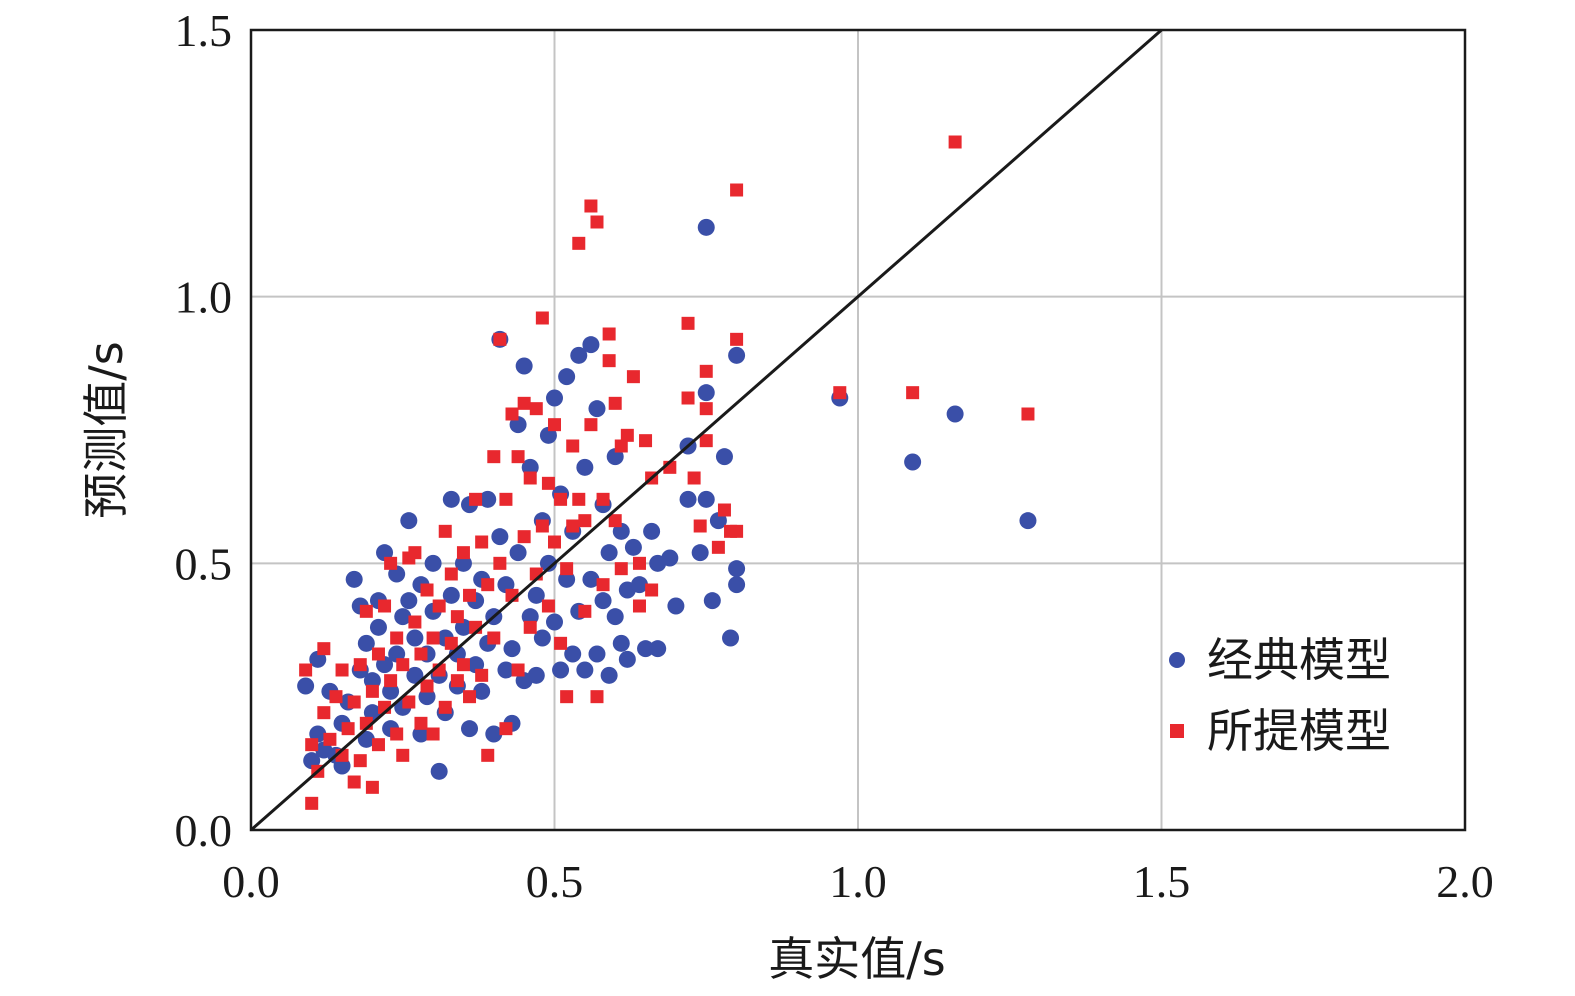 The image size is (1575, 996). Describe the element at coordinates (204, 563) in the screenshot. I see `y-tick-label: 0.5` at that location.